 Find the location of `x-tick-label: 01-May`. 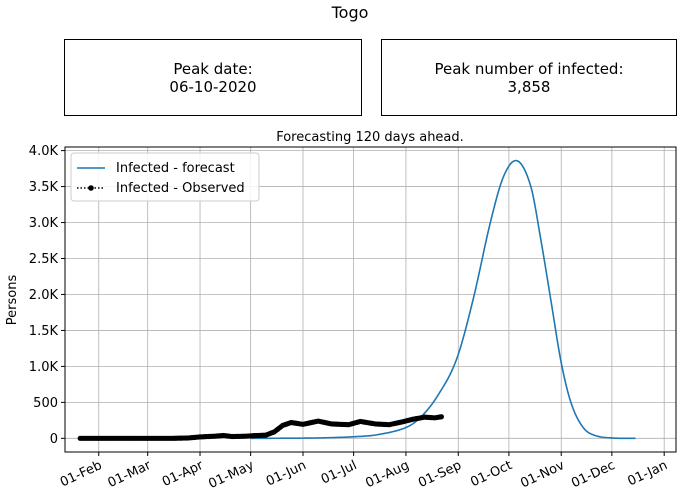

x-tick-label: 01-May is located at coordinates (231, 475).